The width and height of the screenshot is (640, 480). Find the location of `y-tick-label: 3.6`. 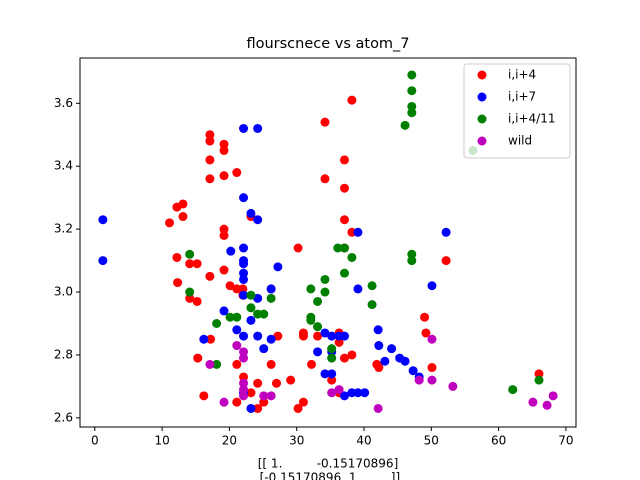

y-tick-label: 3.6 is located at coordinates (63, 103).